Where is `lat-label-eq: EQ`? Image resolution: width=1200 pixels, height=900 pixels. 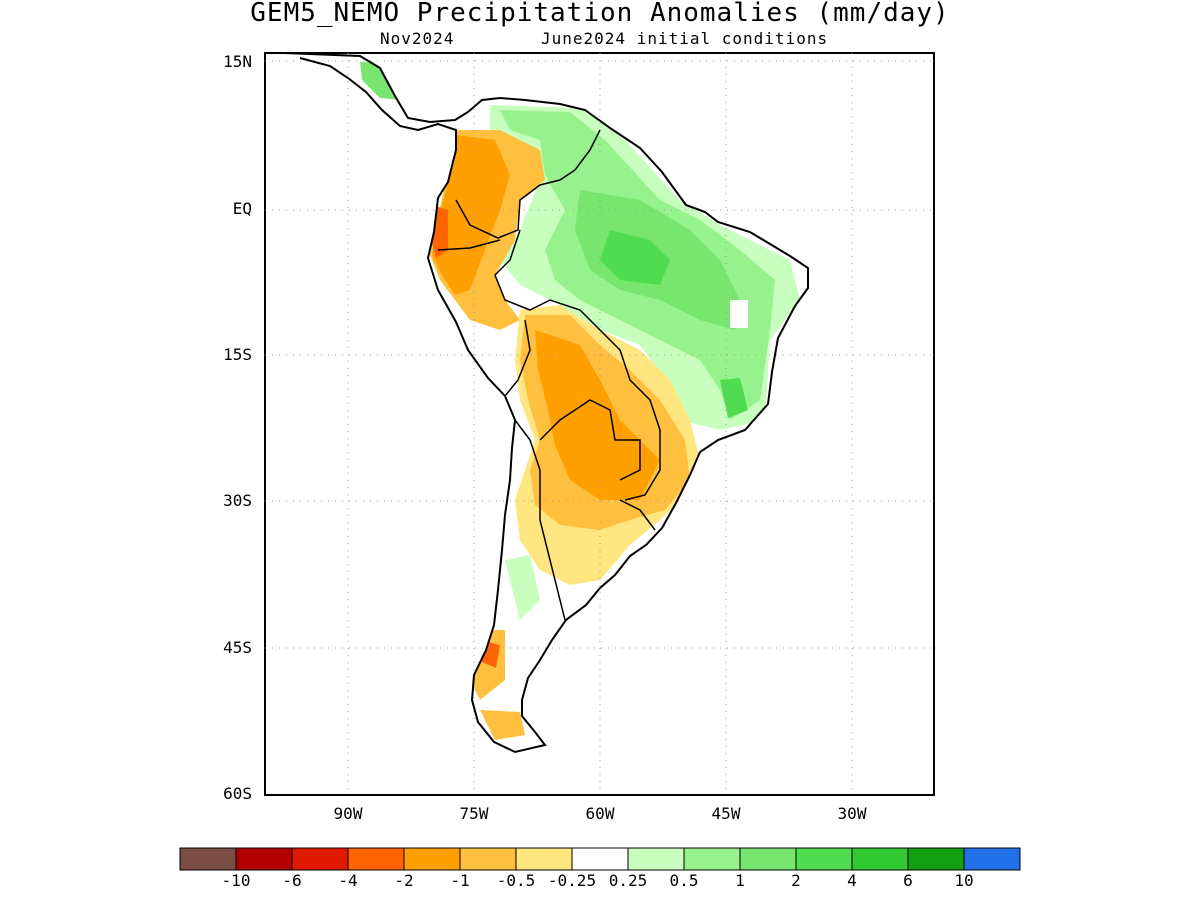 lat-label-eq: EQ is located at coordinates (242, 208).